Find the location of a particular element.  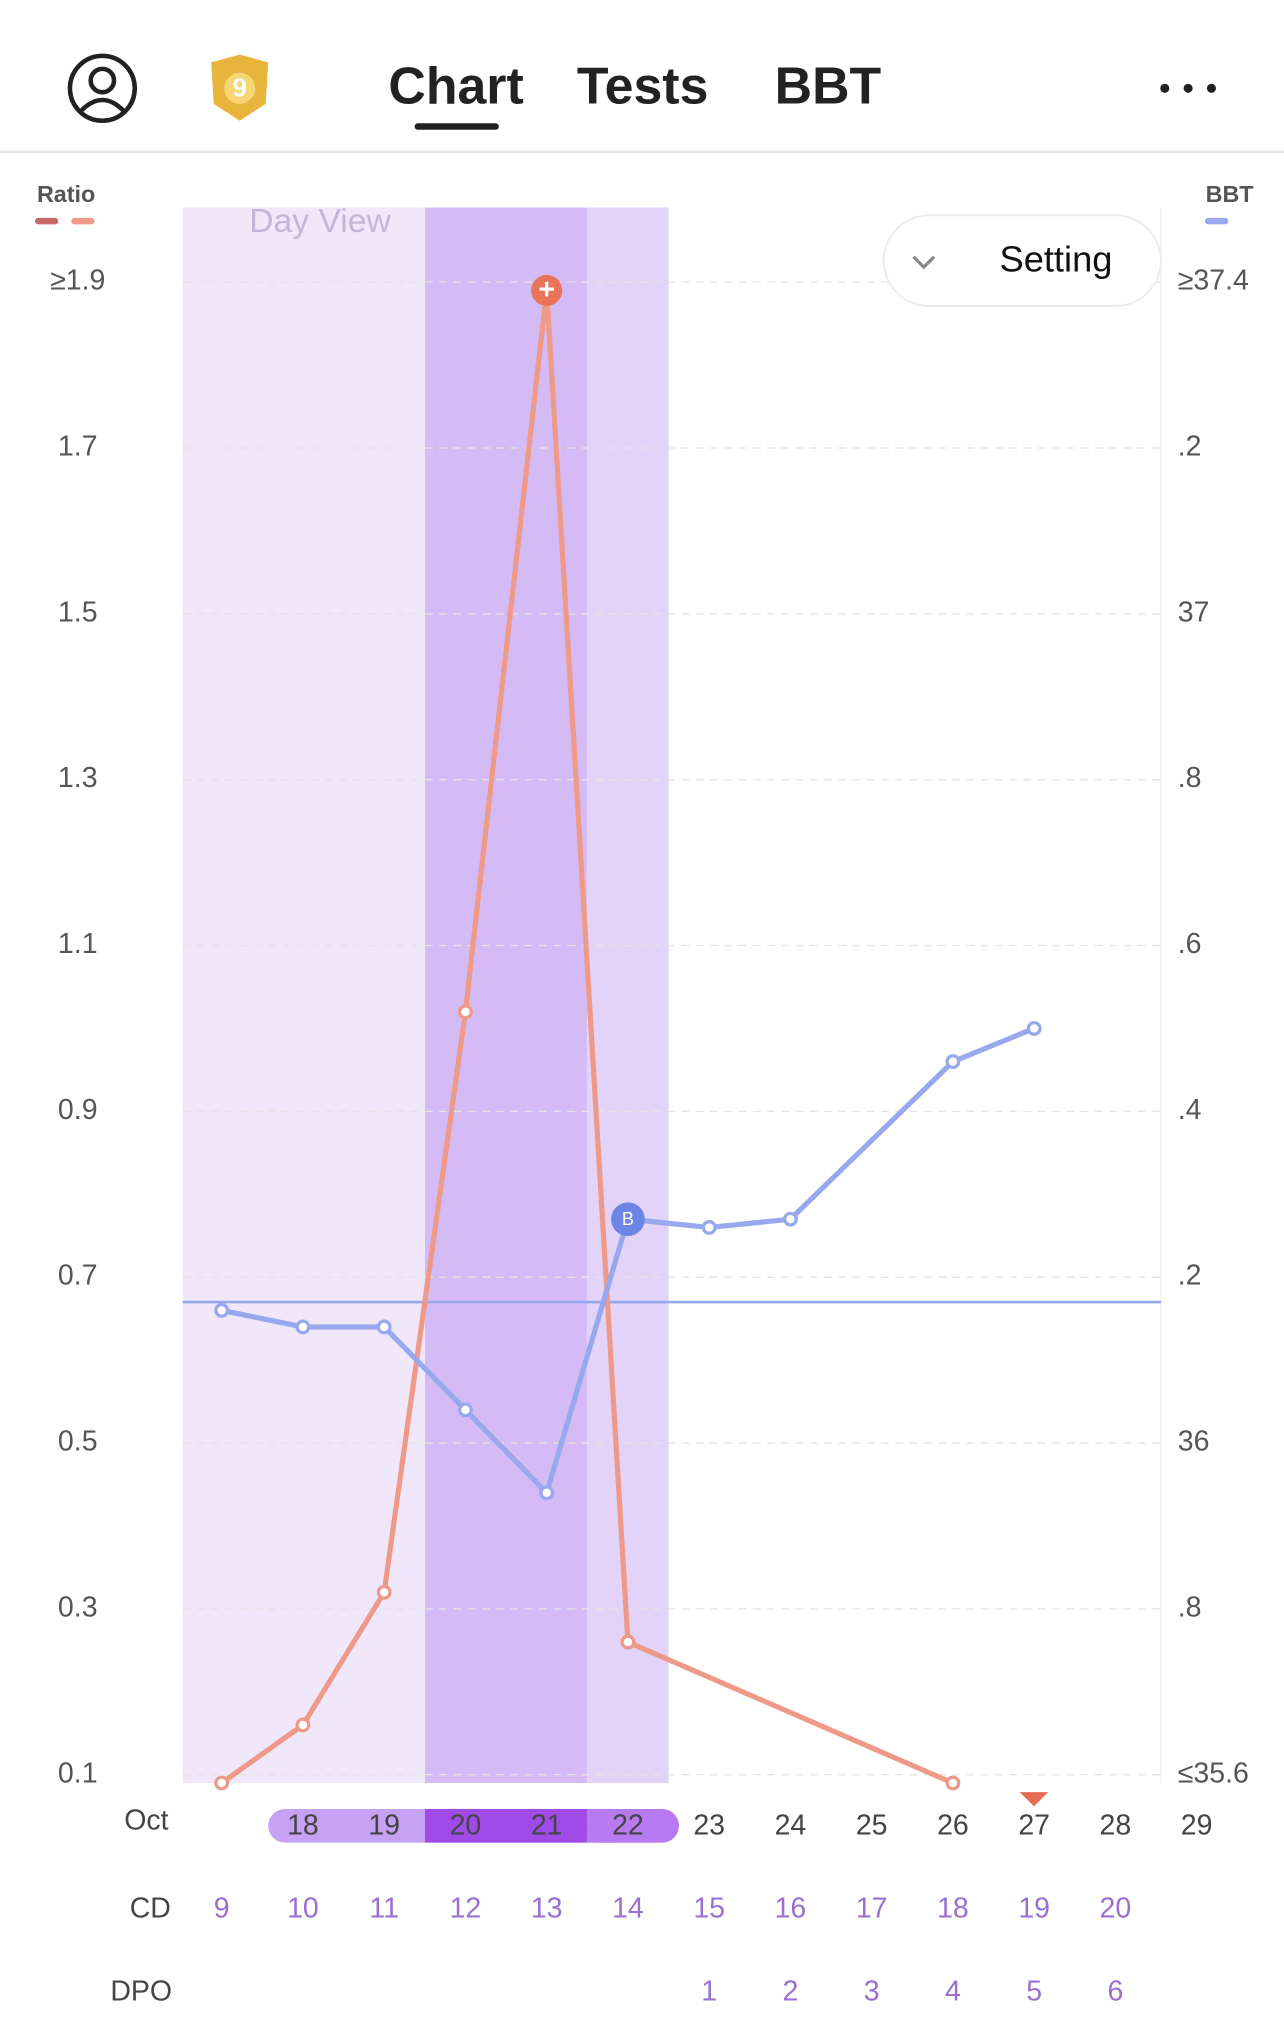

button-bg is located at coordinates (1022, 260).